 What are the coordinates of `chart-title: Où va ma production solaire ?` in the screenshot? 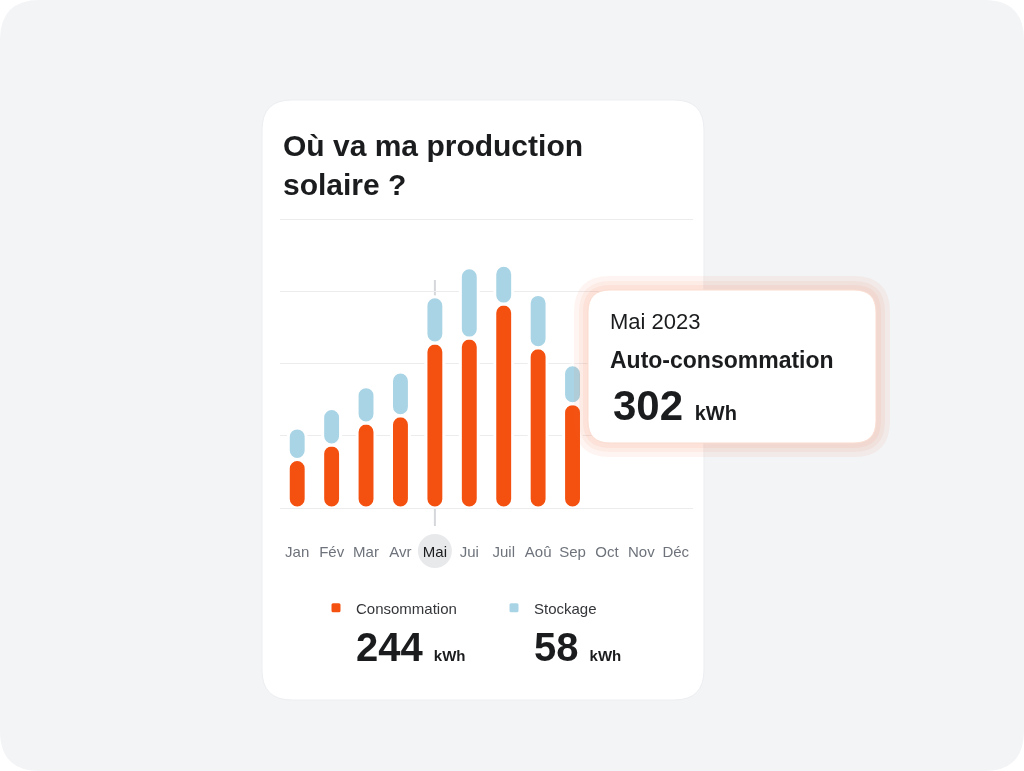 It's located at (433, 165).